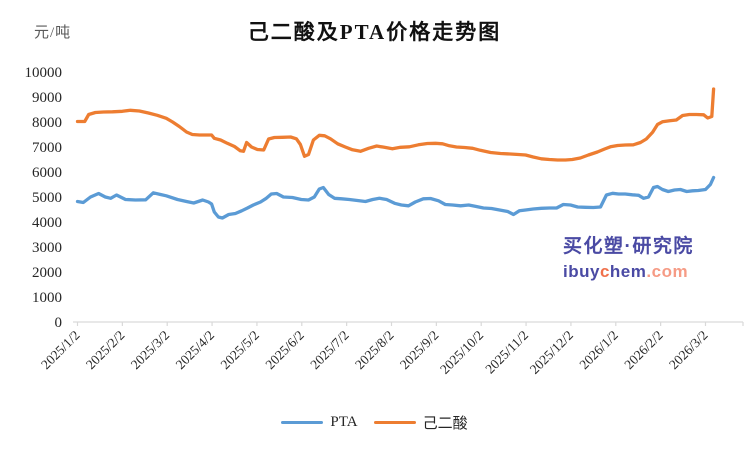  Describe the element at coordinates (195, 350) in the screenshot. I see `x-axis-tick-label: 2025/4/2` at that location.